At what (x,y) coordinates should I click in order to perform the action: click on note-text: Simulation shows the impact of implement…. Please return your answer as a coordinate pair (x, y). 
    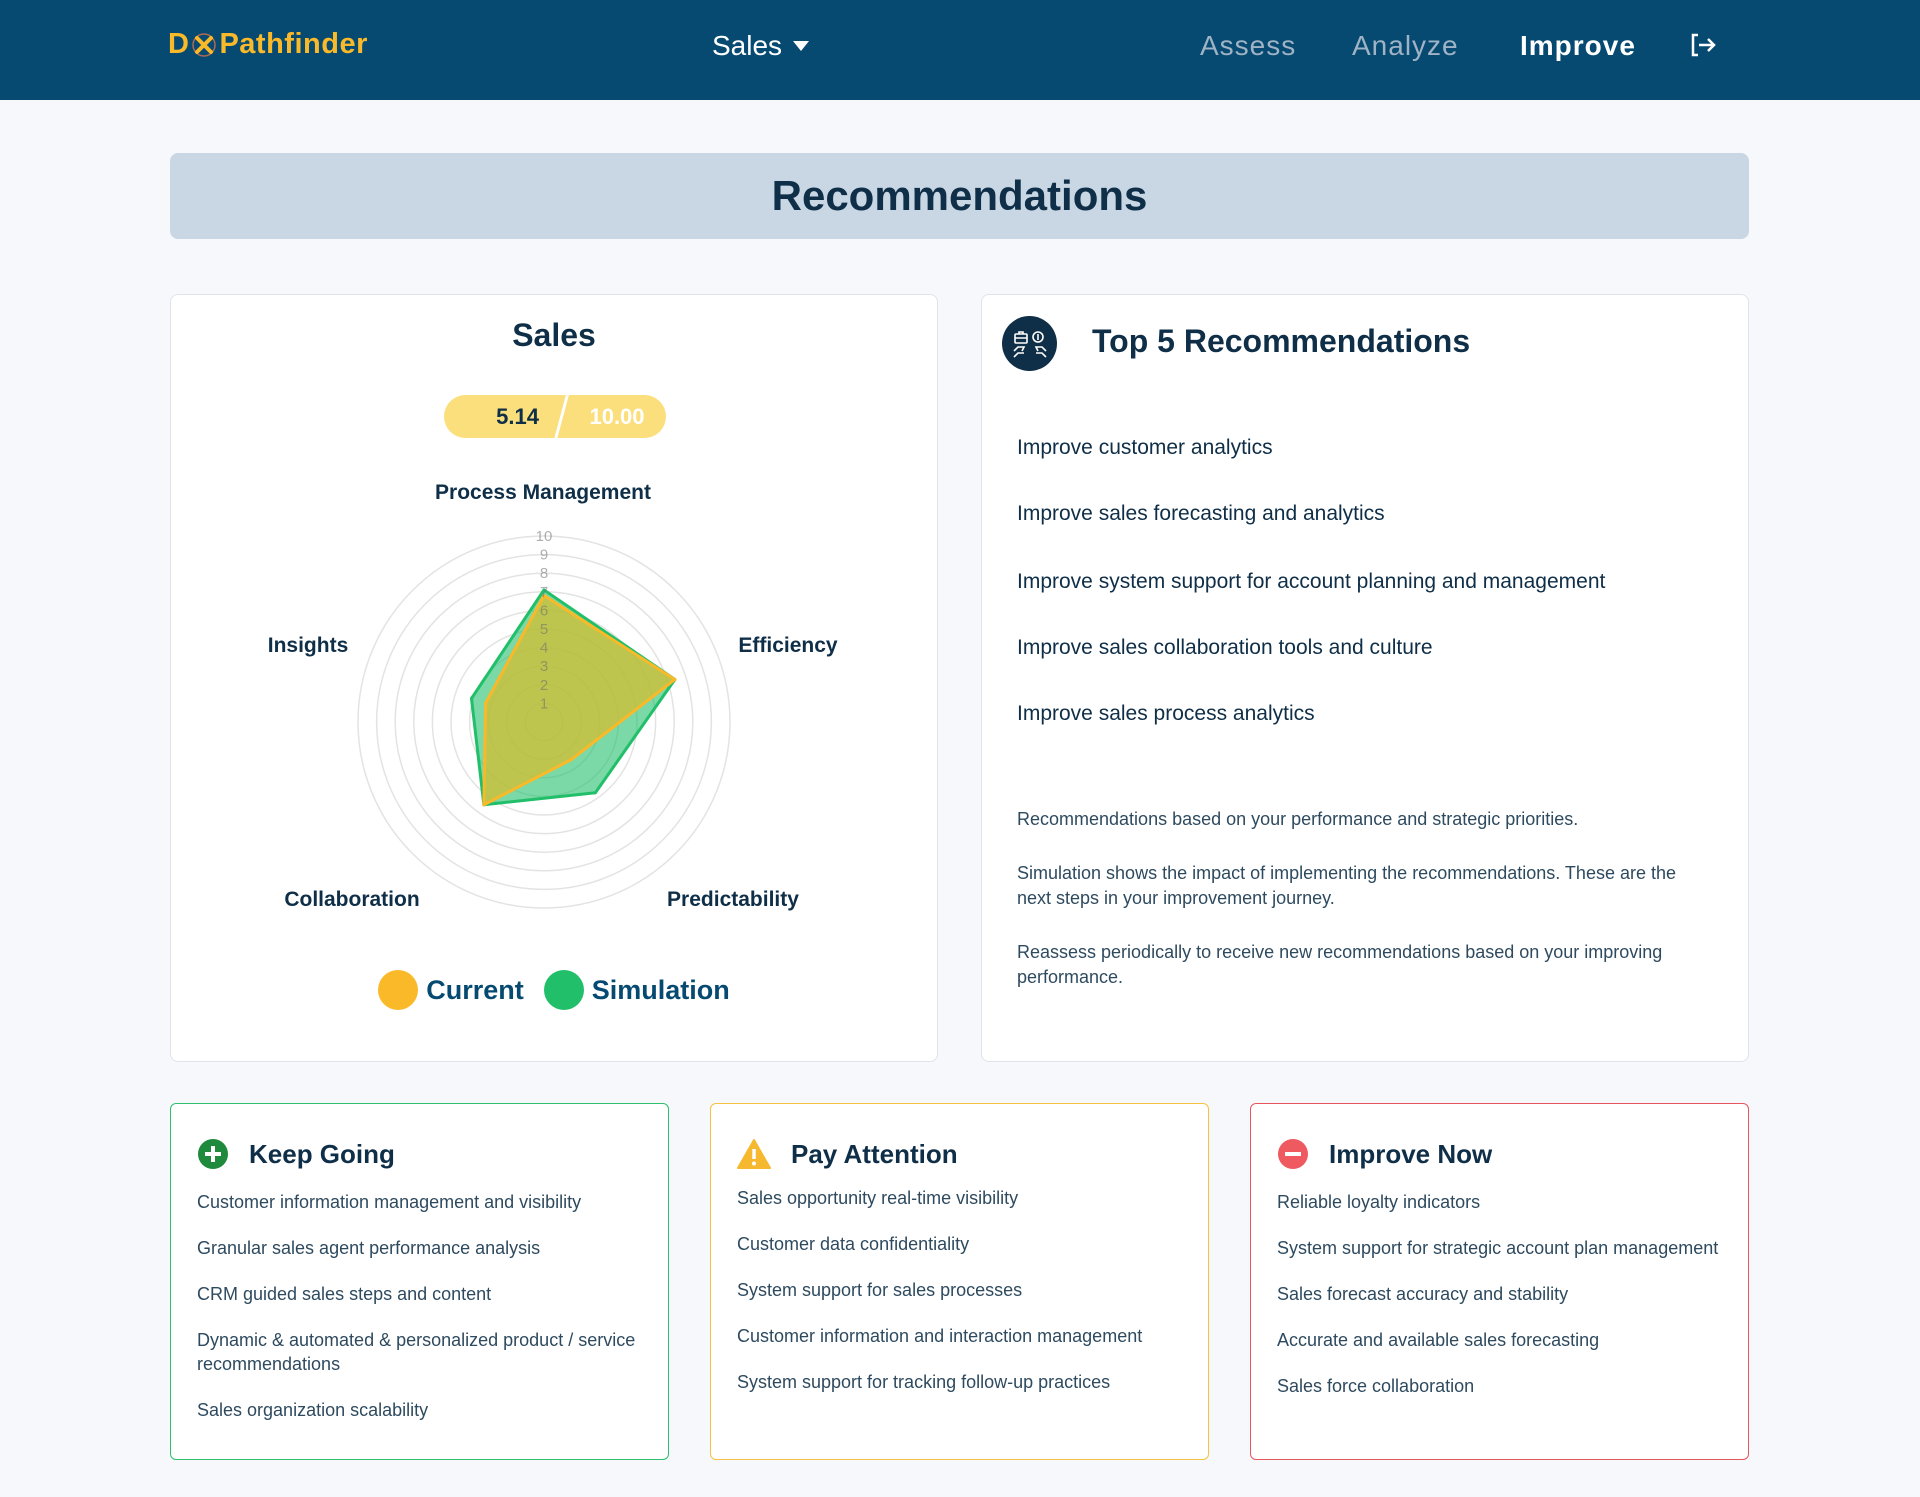
    Looking at the image, I should click on (1347, 885).